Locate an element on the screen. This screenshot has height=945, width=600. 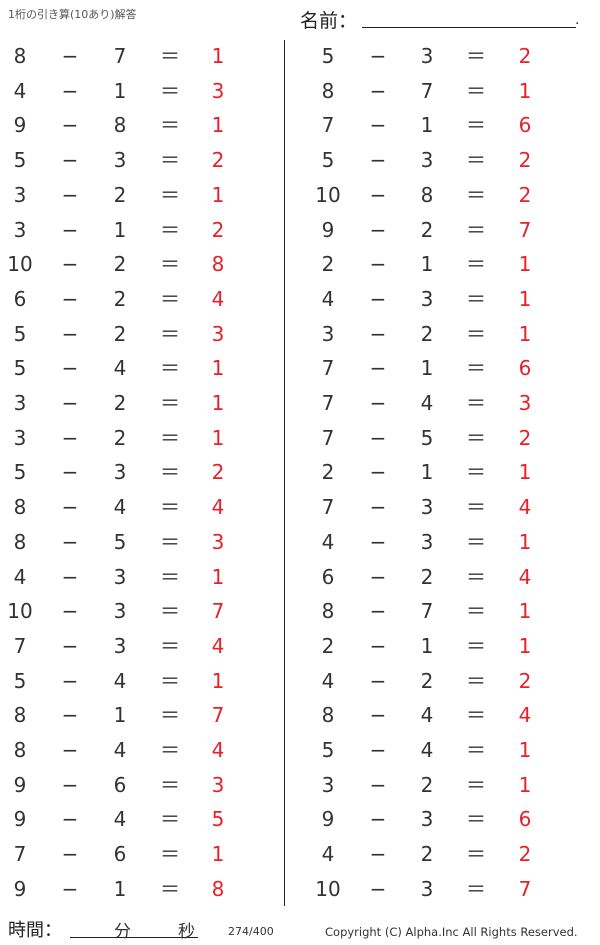
answer: 6 is located at coordinates (525, 368).